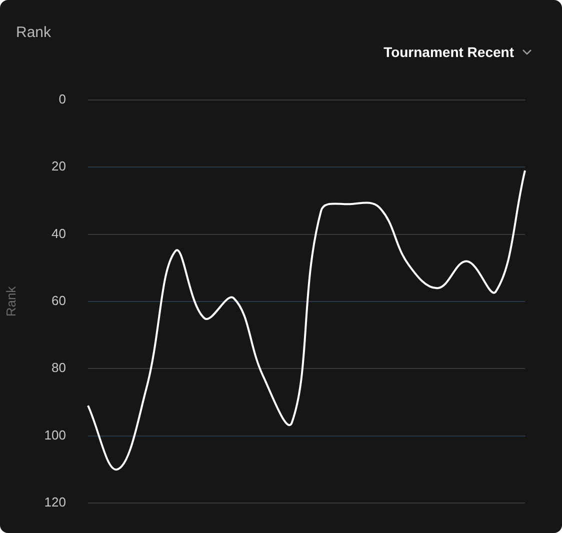 The height and width of the screenshot is (533, 562). I want to click on y-tick-label: 60, so click(59, 300).